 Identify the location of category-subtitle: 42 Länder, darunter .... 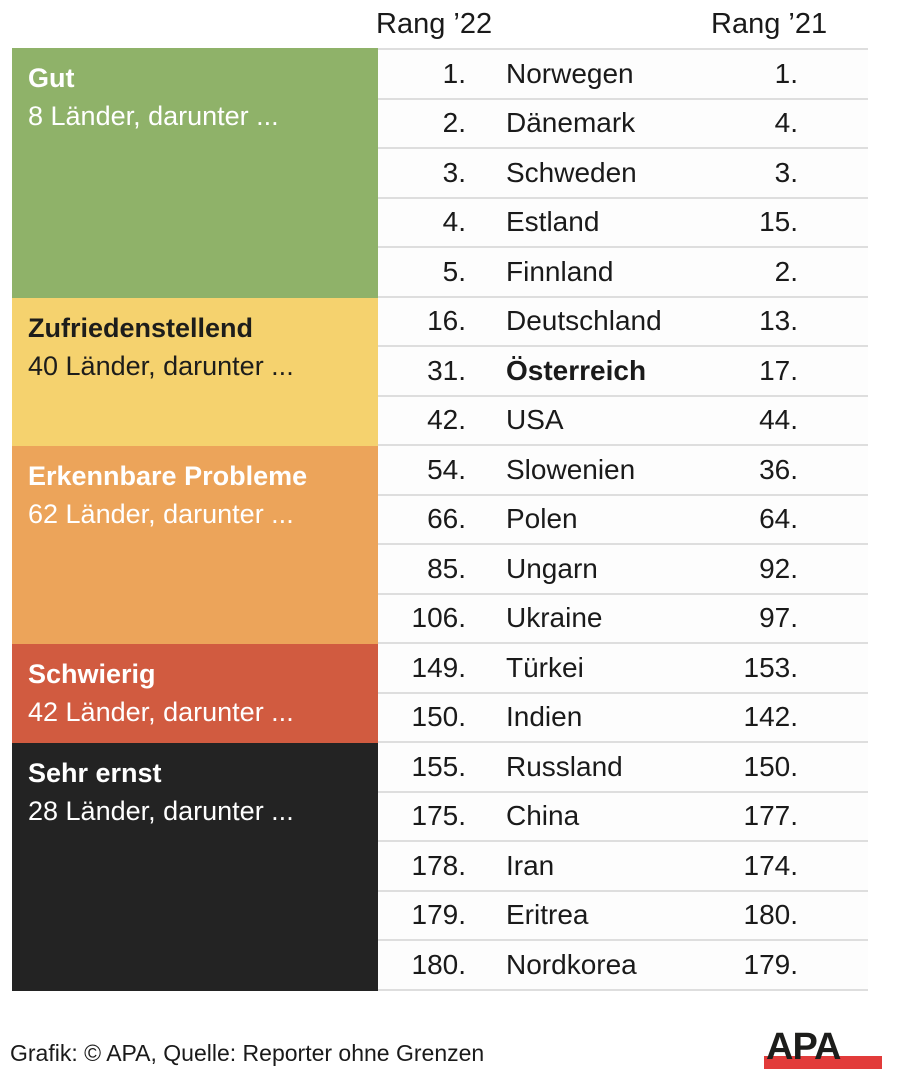
(161, 712).